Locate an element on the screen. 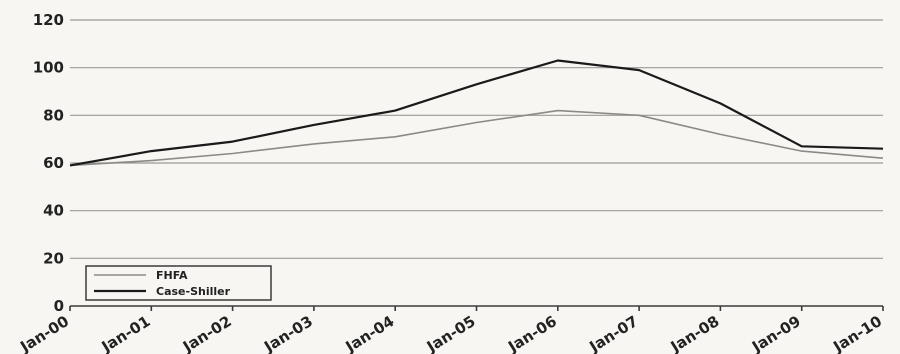 The height and width of the screenshot is (354, 900). y-tick-label-120: 120 is located at coordinates (48, 20).